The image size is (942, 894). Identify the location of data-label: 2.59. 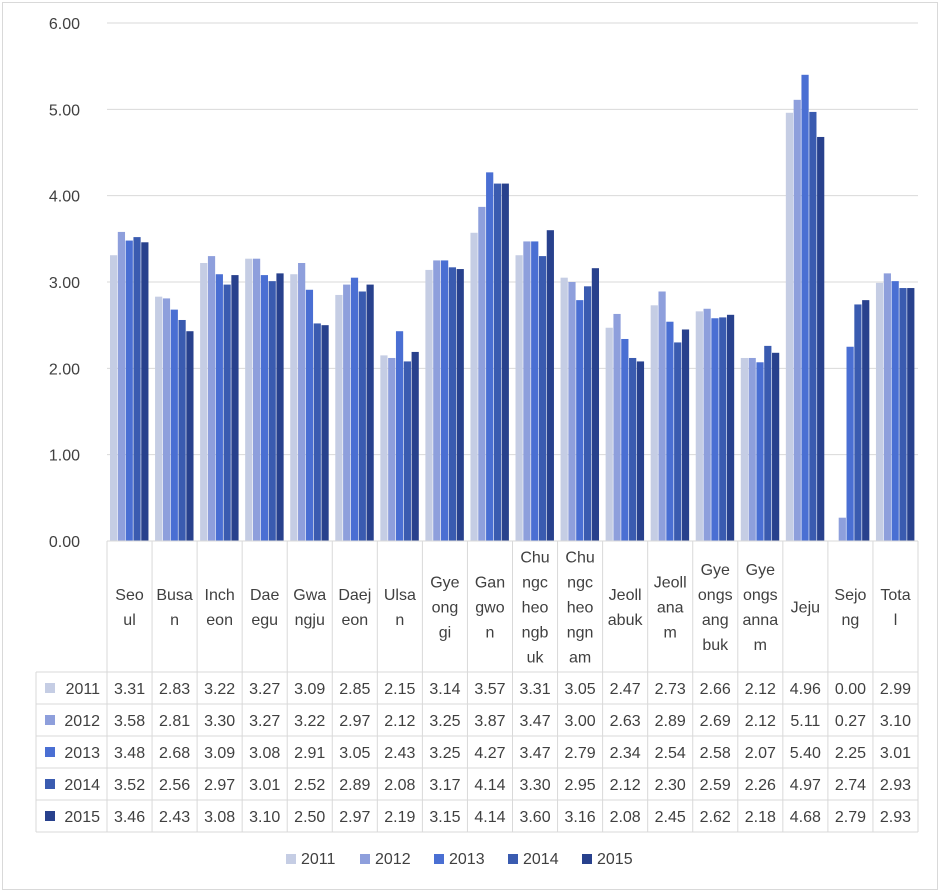
(715, 785).